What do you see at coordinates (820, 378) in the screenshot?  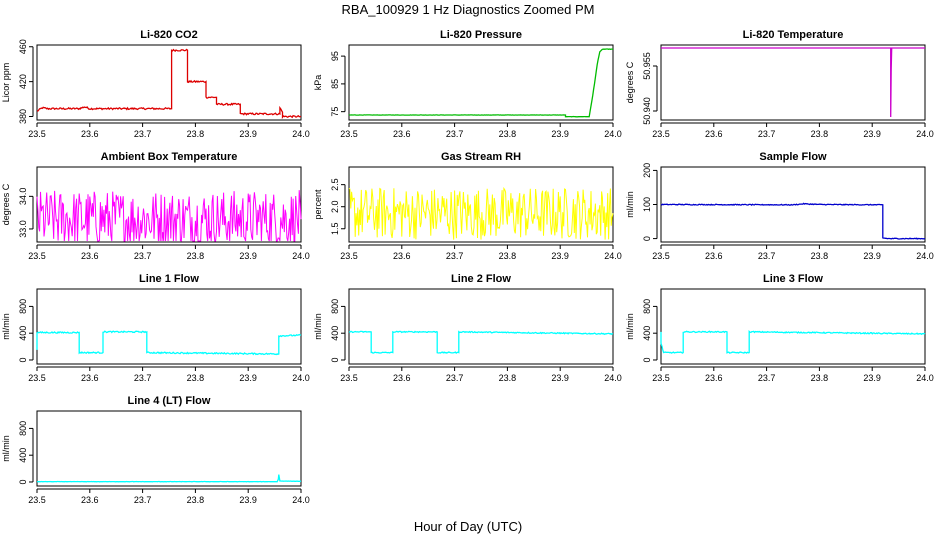 I see `line-3-flow-x-tick-label: 23.8` at bounding box center [820, 378].